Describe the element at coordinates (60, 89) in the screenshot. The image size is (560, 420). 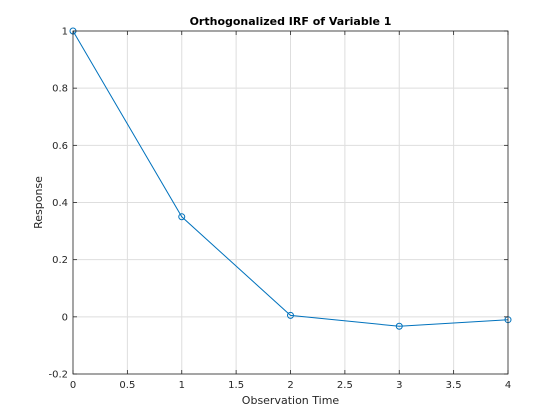
I see `y-tick-label: 0.8` at that location.